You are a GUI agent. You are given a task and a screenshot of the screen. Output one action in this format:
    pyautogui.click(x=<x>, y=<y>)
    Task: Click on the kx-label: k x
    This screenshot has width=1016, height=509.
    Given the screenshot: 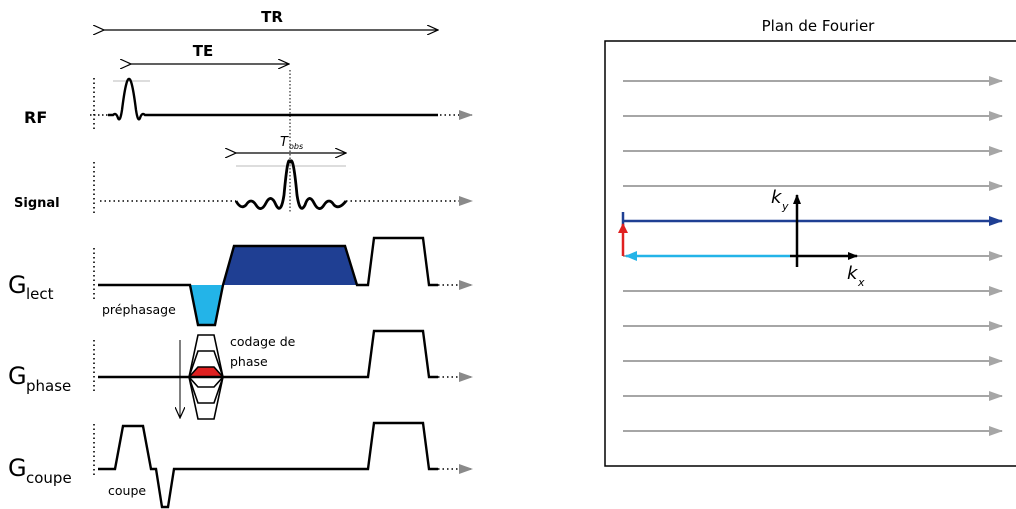 What is the action you would take?
    pyautogui.click(x=856, y=276)
    